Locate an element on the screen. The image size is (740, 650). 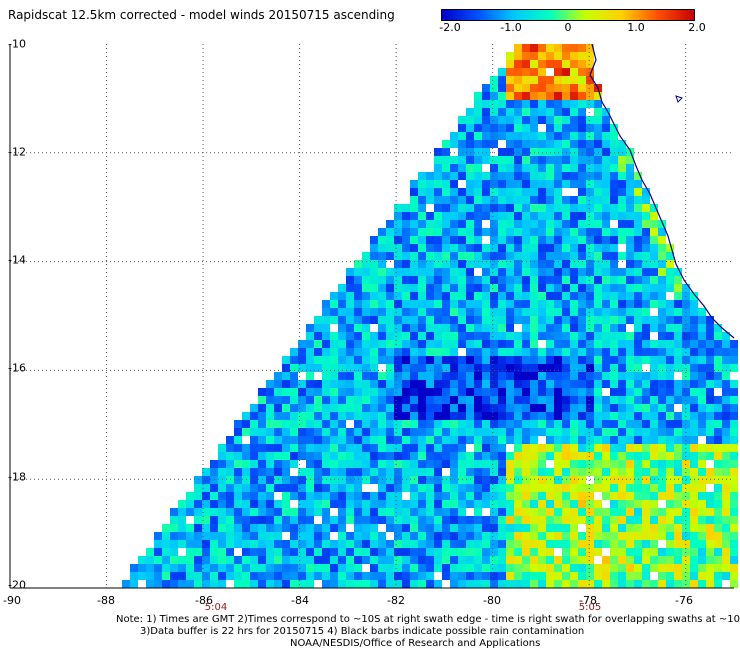
lat-label-16s: -16 is located at coordinates (17, 368).